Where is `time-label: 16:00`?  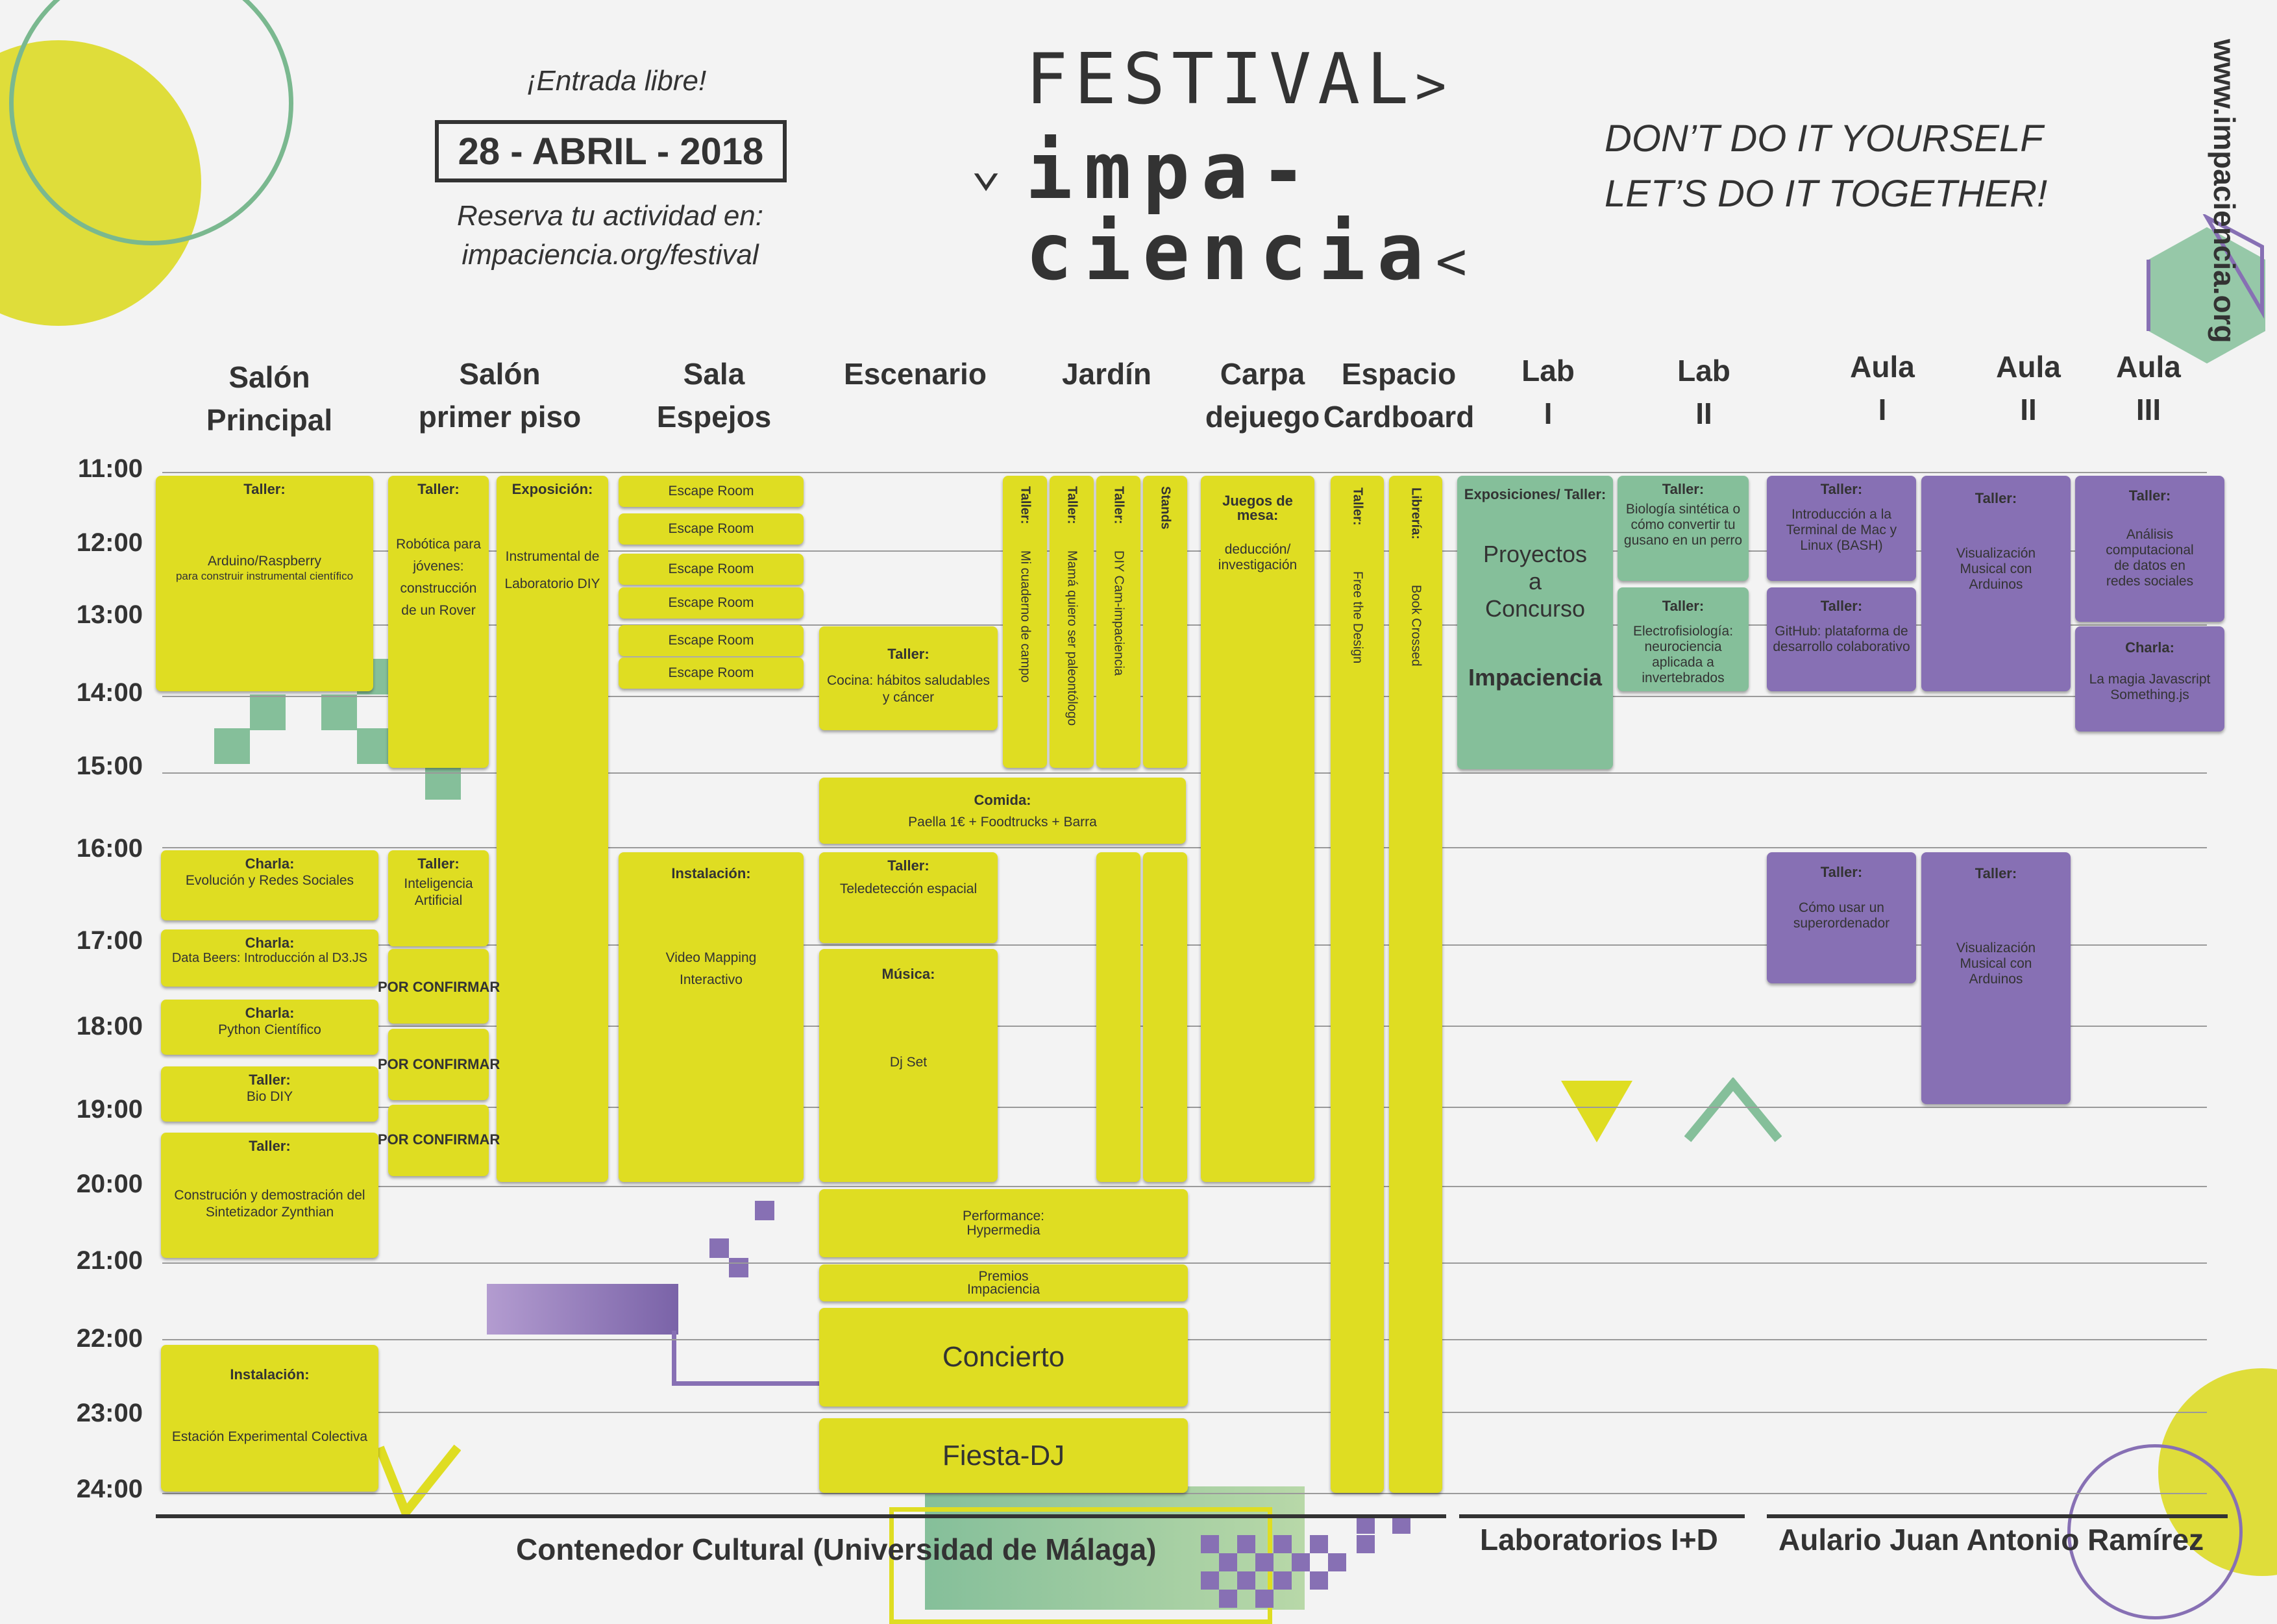 time-label: 16:00 is located at coordinates (109, 848).